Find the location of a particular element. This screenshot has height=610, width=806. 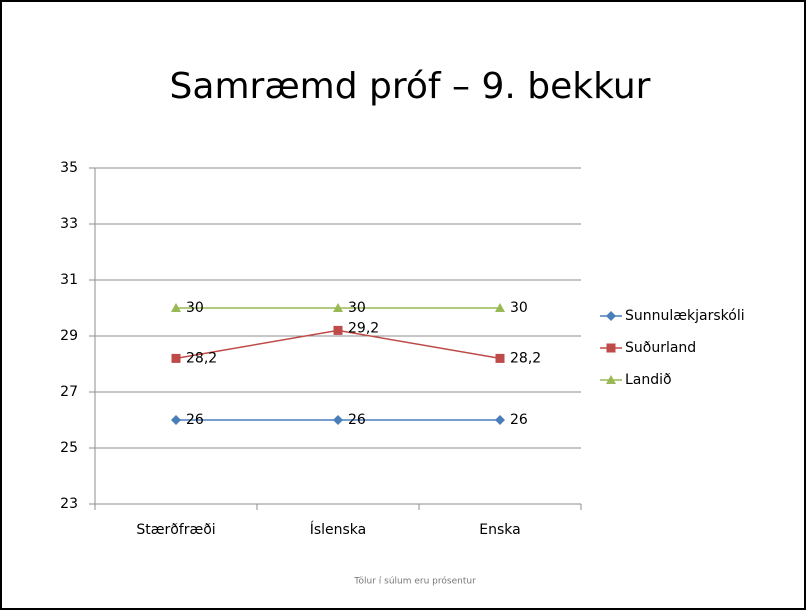

x-tick-label: Enska is located at coordinates (499, 530).